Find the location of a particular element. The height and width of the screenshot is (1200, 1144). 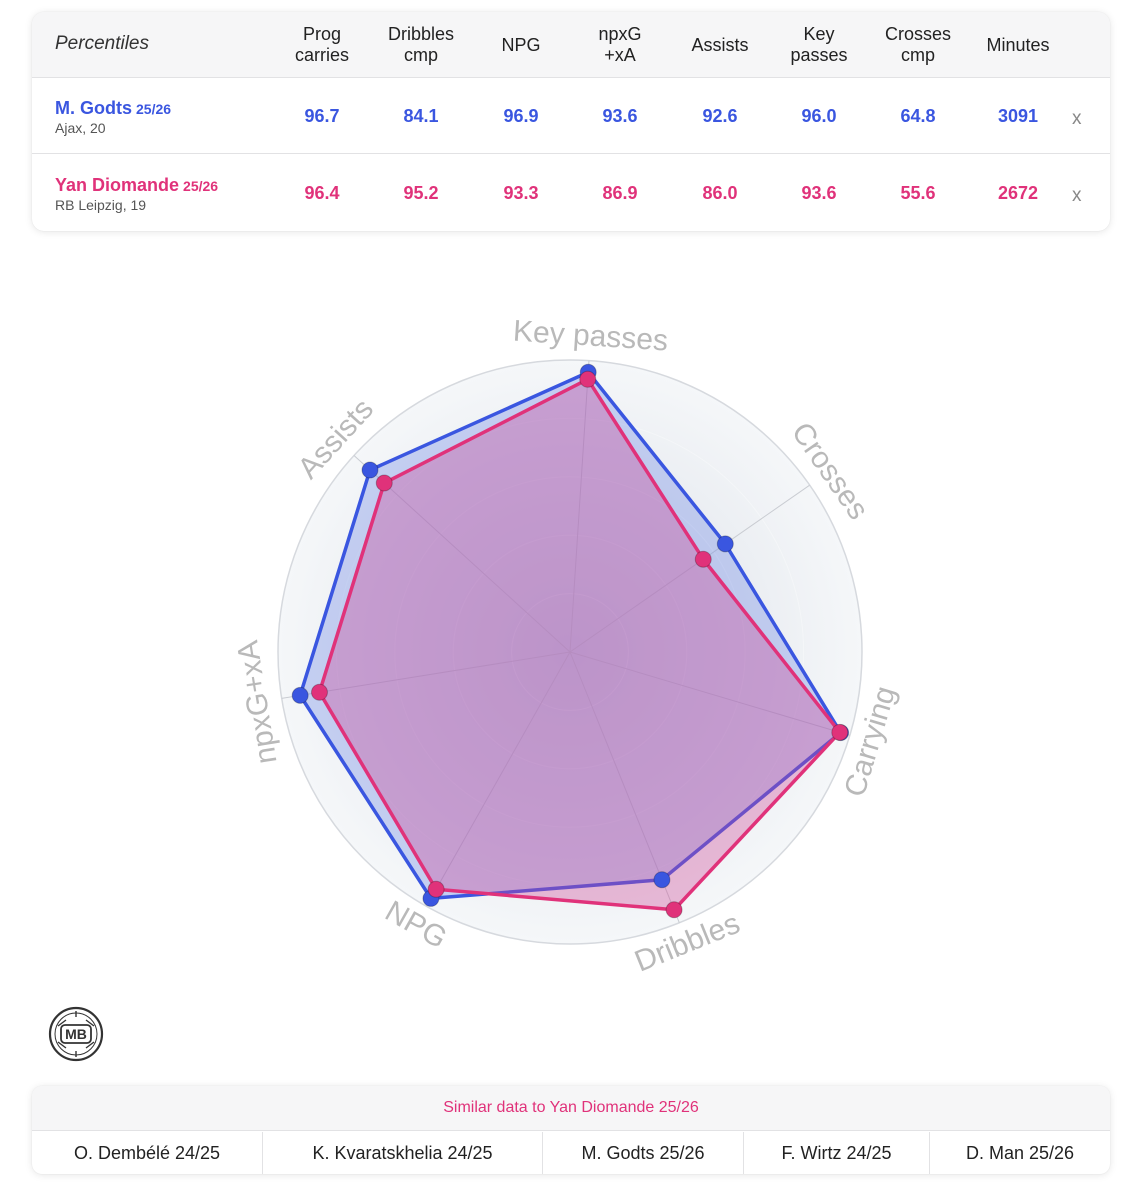

similar-player-link: D. Man 25/26 is located at coordinates (1020, 1152).